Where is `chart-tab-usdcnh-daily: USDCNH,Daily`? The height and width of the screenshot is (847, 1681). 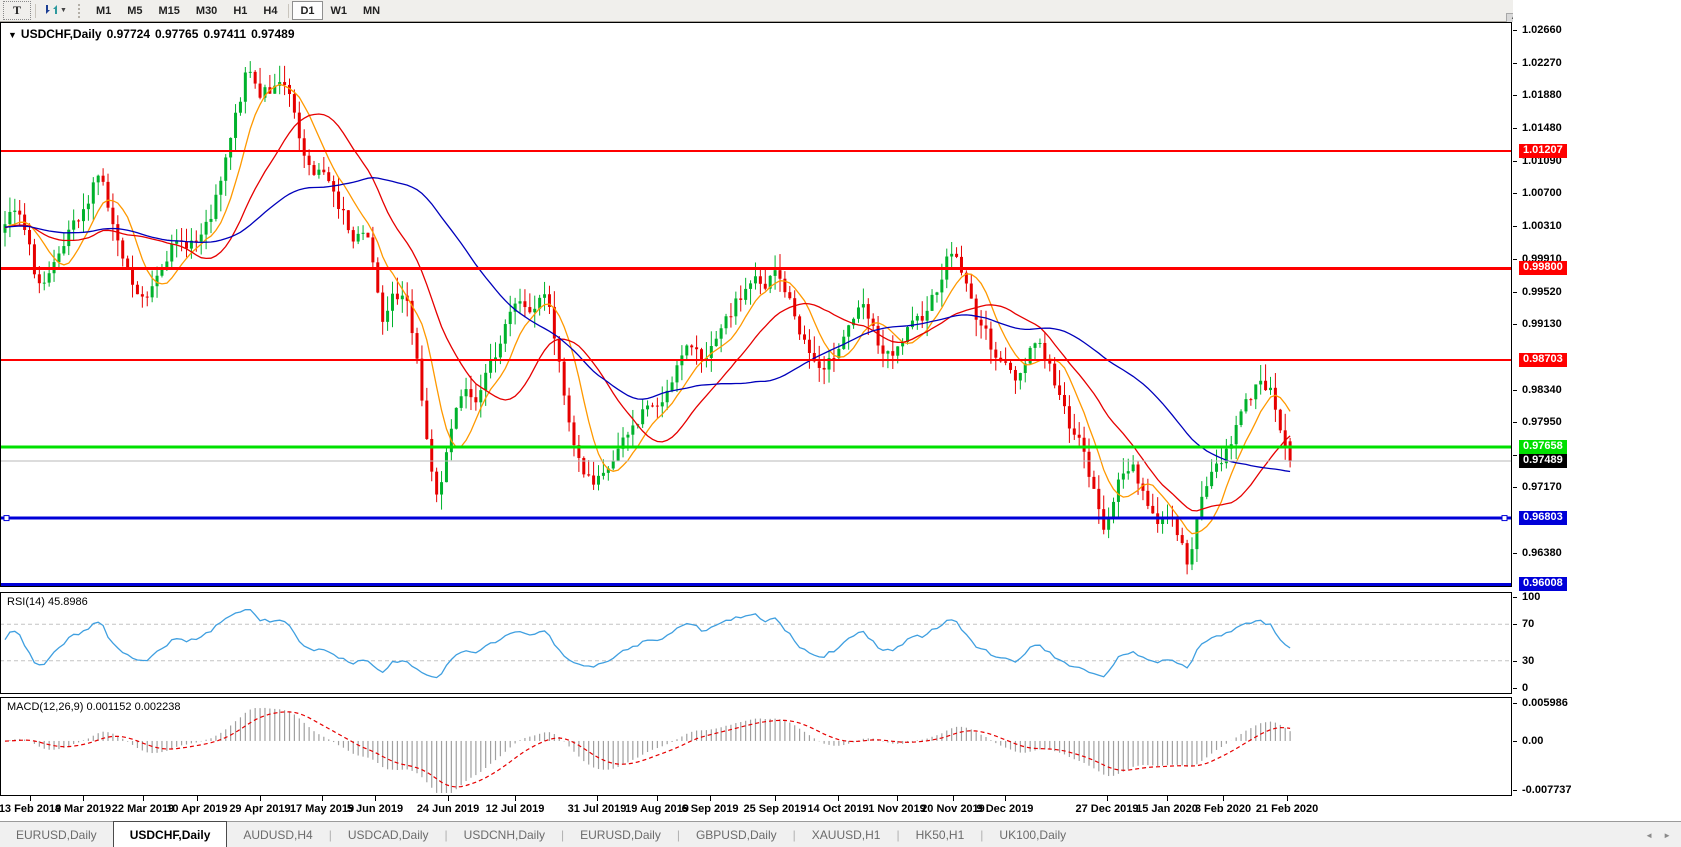 chart-tab-usdcnh-daily: USDCNH,Daily is located at coordinates (504, 835).